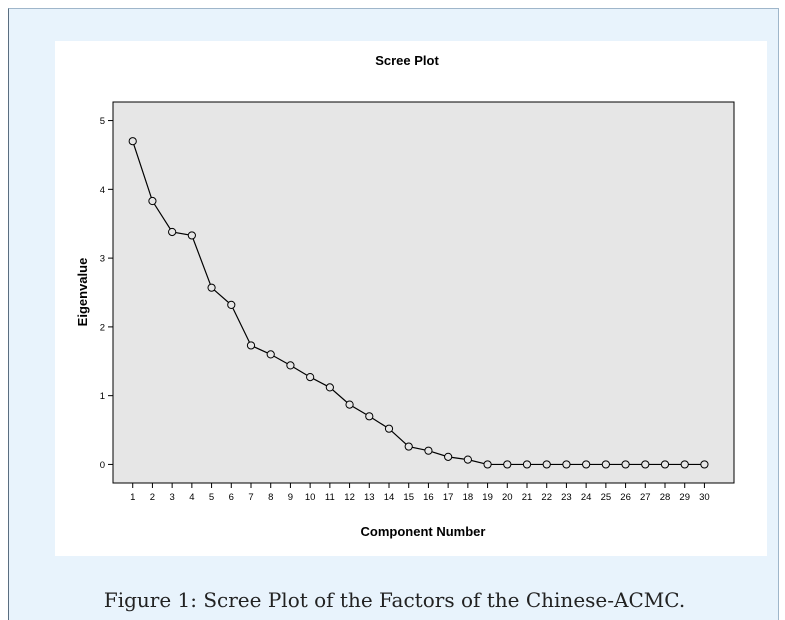 This screenshot has height=620, width=785. I want to click on x-tick-label: 5, so click(211, 497).